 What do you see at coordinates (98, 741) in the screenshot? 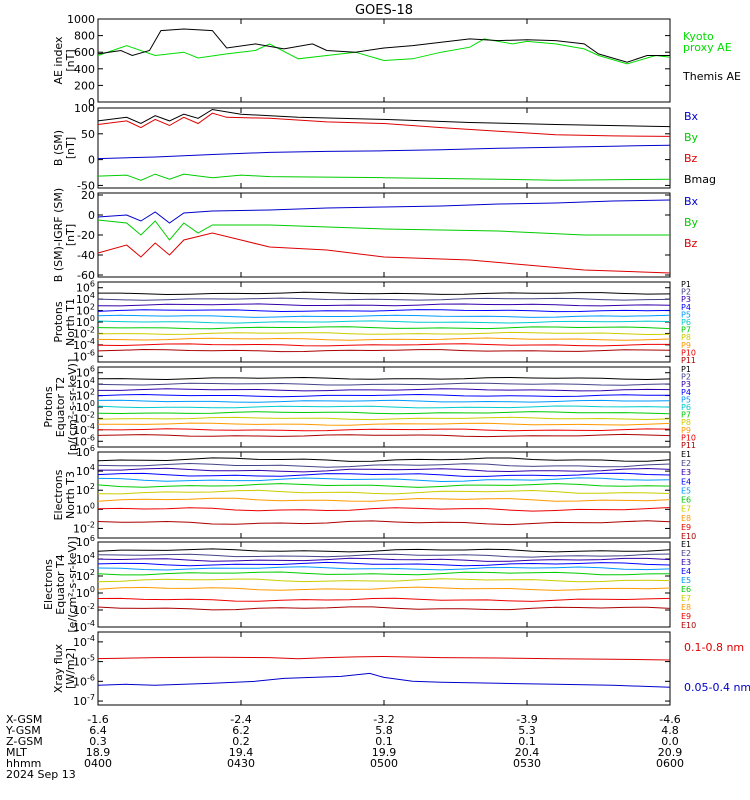
I see `x-tick-label: 0.3` at bounding box center [98, 741].